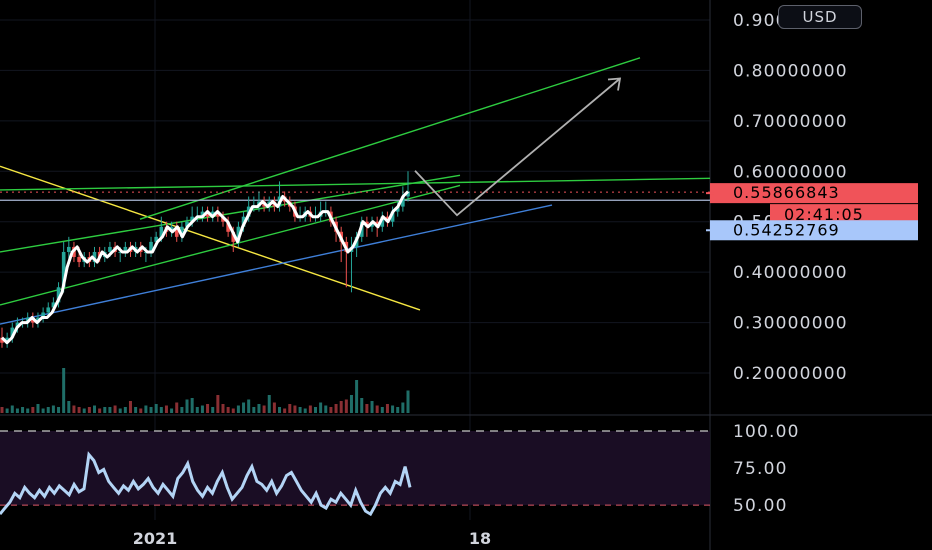  I want to click on rsi-level-label: 75.00, so click(760, 469).